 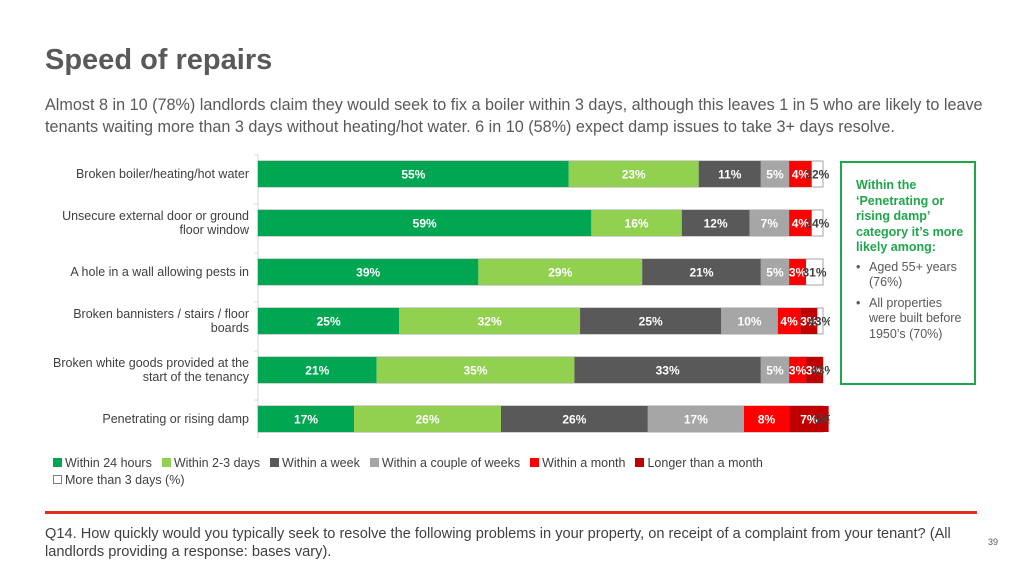 I want to click on data-label: 11%, so click(x=730, y=175).